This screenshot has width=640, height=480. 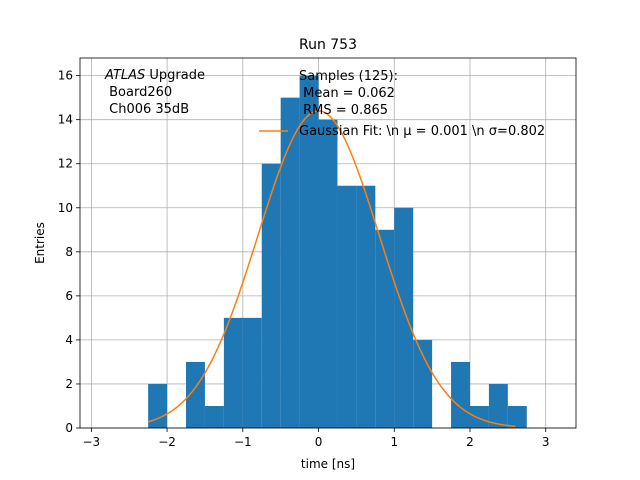 What do you see at coordinates (347, 93) in the screenshot?
I see `legend-samples-mean: Mean = 0.062` at bounding box center [347, 93].